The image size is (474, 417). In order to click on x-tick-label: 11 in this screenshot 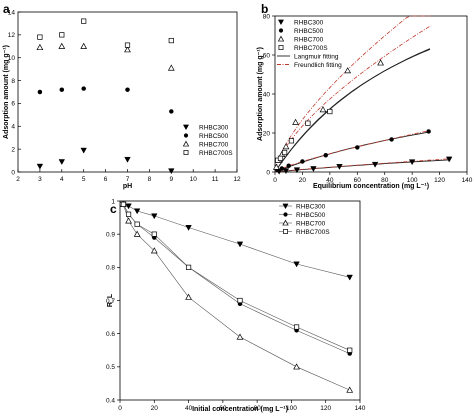, I will do `click(215, 179)`.